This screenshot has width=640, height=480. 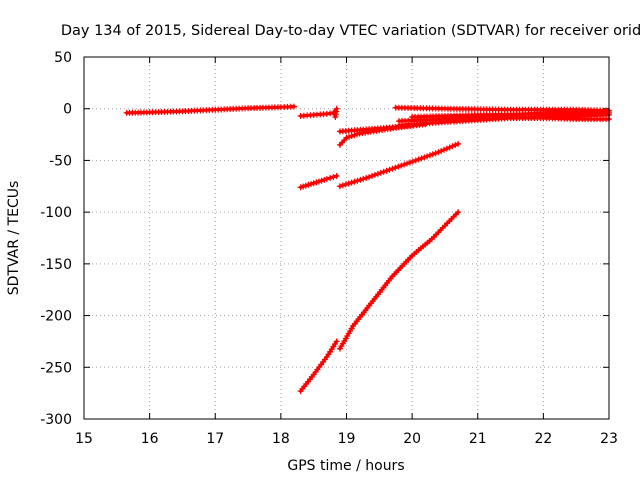 I want to click on x-axis-label: GPS time / hours, so click(x=345, y=466).